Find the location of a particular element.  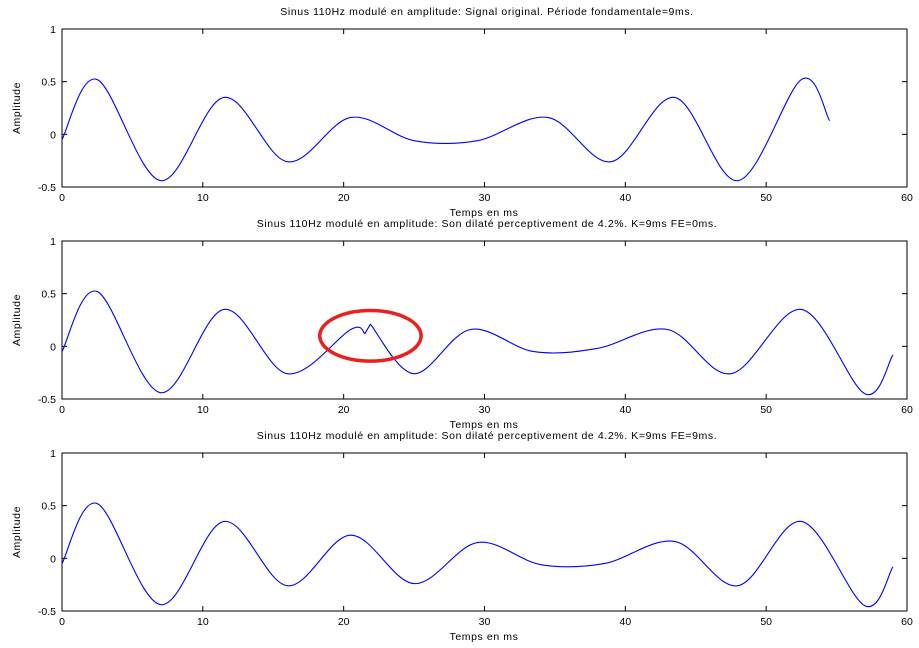

panel-2-x-tick-label: 20 is located at coordinates (344, 410).